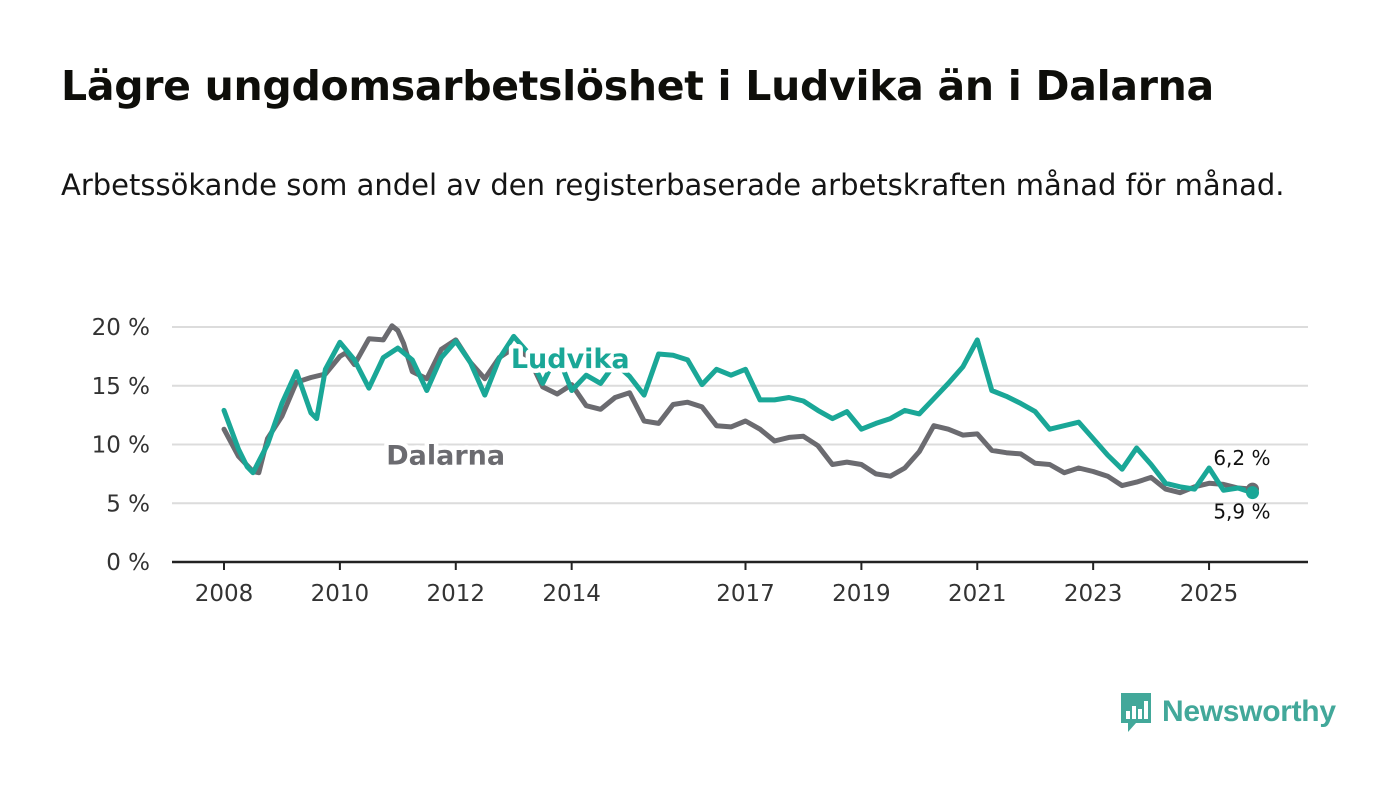 The width and height of the screenshot is (1400, 794). Describe the element at coordinates (128, 504) in the screenshot. I see `y-tick-label: 5 %` at that location.